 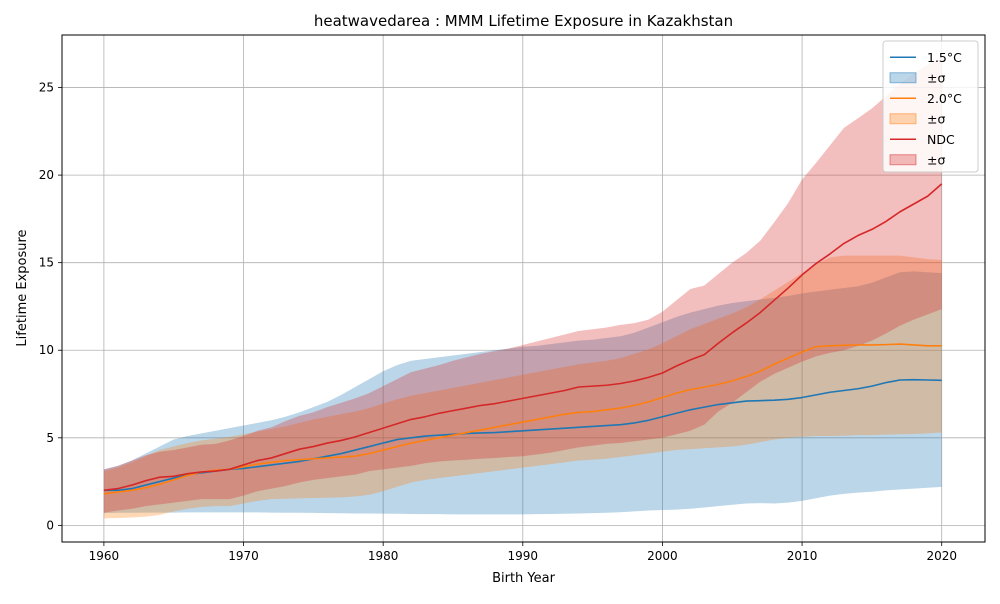 What do you see at coordinates (46, 175) in the screenshot?
I see `y-tick-label: 20` at bounding box center [46, 175].